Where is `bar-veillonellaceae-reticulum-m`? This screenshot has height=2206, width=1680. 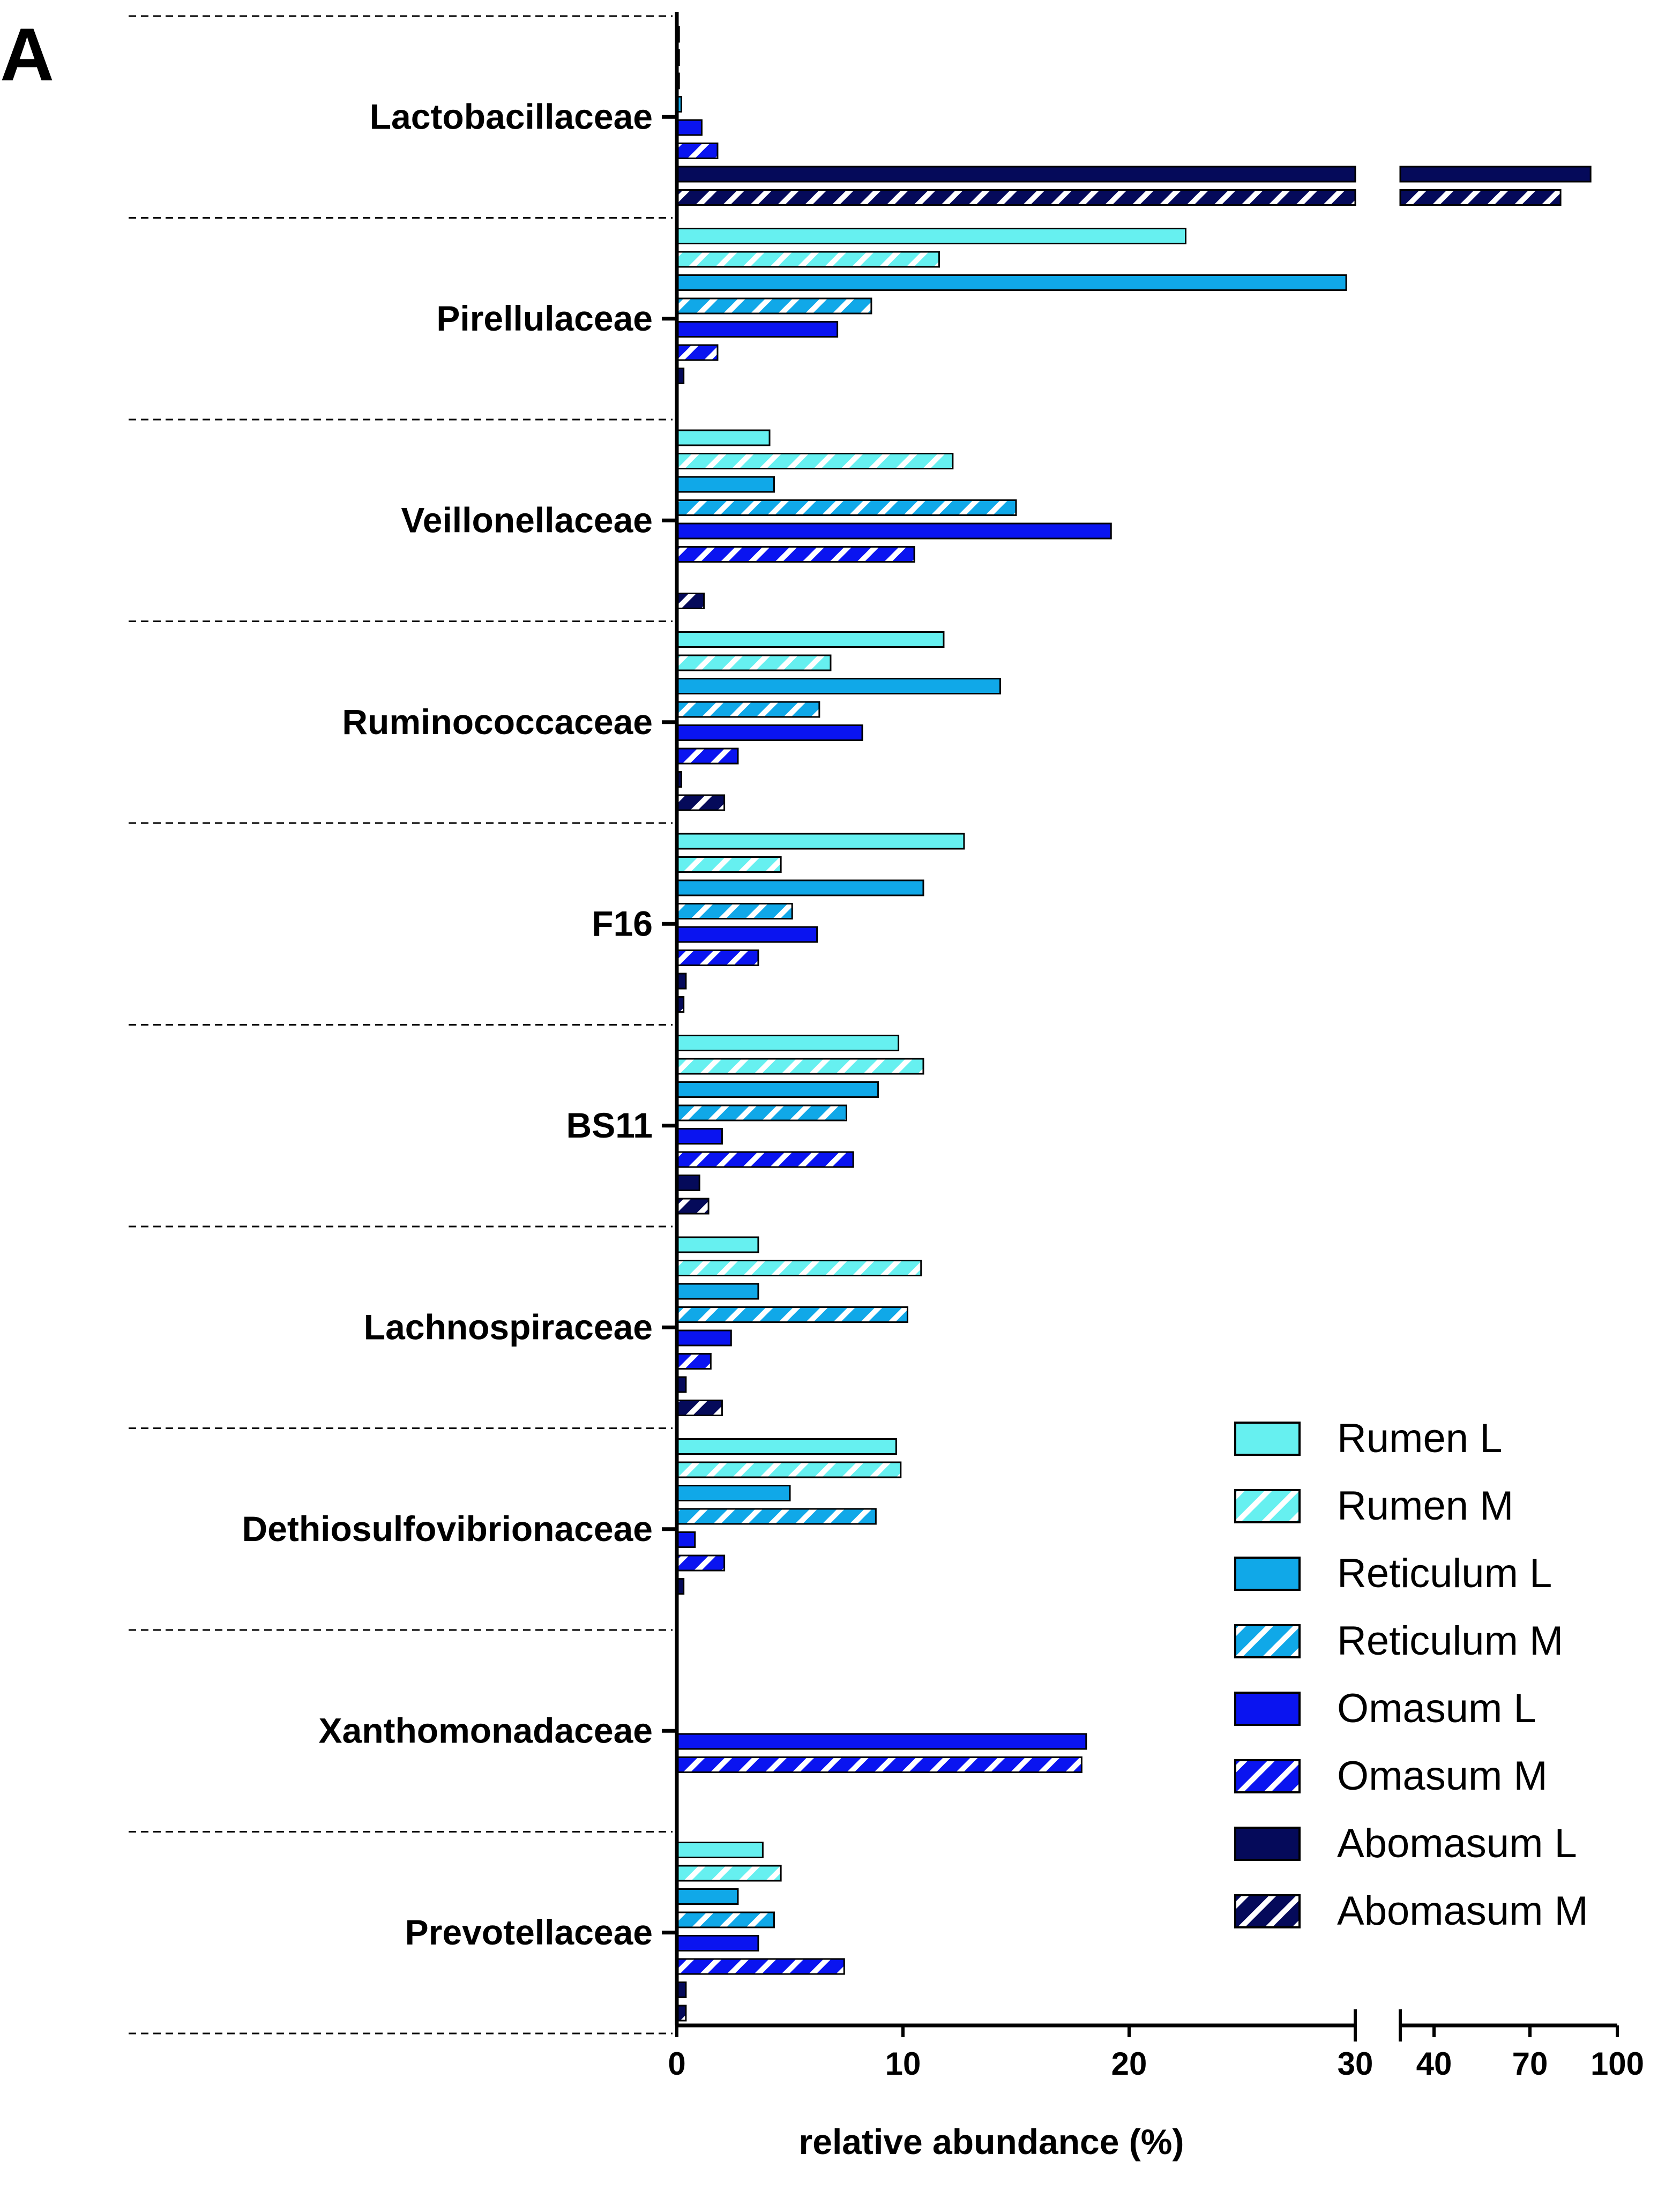 bar-veillonellaceae-reticulum-m is located at coordinates (846, 507).